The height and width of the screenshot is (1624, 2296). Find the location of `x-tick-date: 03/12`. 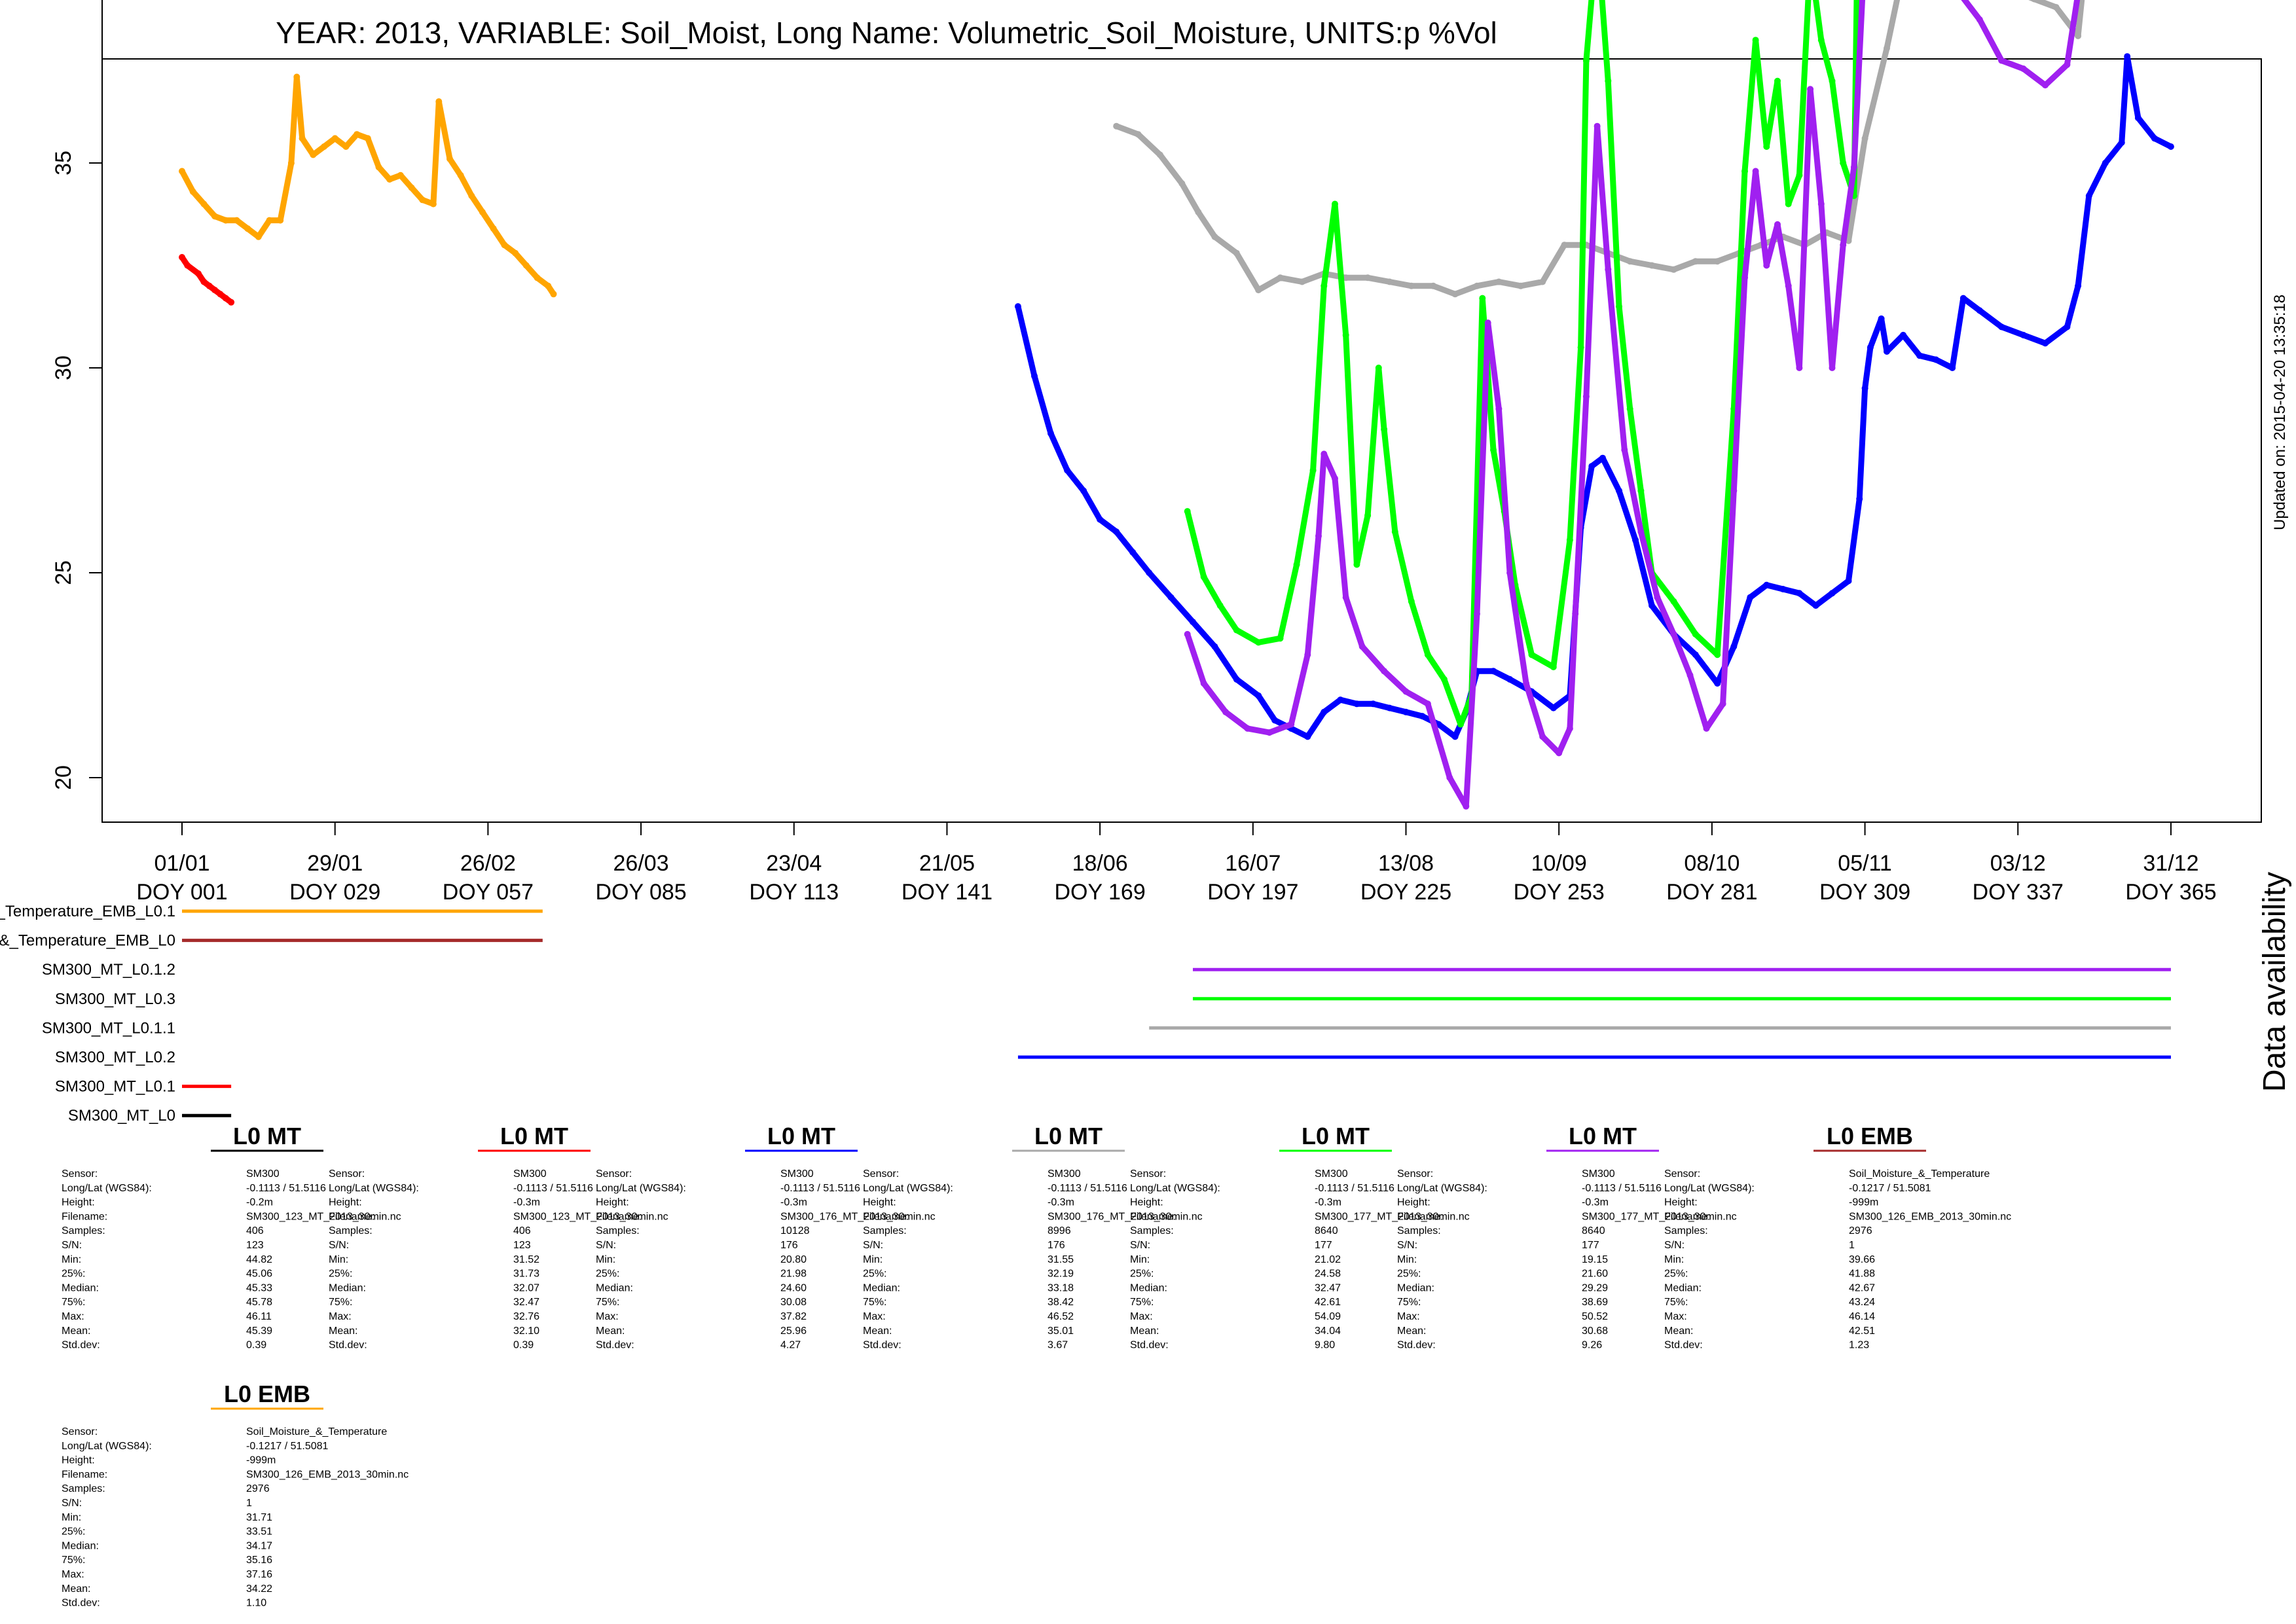

x-tick-date: 03/12 is located at coordinates (2018, 863).